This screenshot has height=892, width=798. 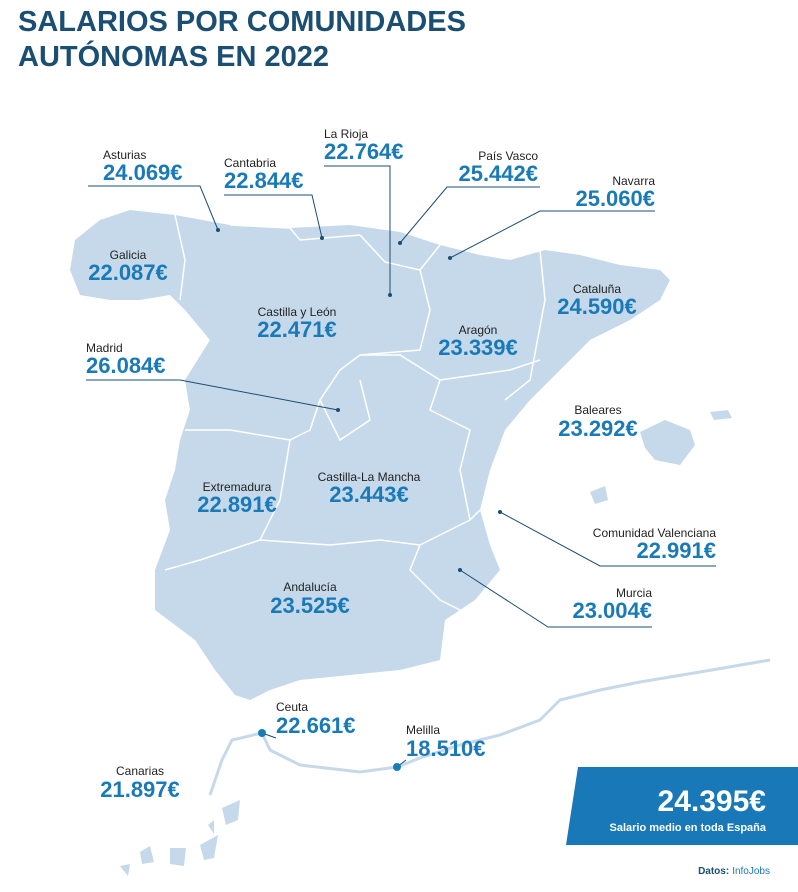 What do you see at coordinates (310, 605) in the screenshot?
I see `region-salary: 23.525€` at bounding box center [310, 605].